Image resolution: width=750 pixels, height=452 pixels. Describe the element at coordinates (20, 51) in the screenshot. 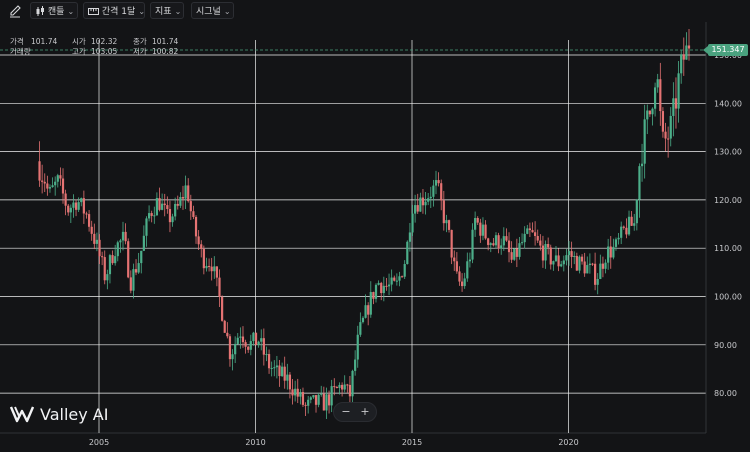

I see `volume-label: 거래량` at that location.